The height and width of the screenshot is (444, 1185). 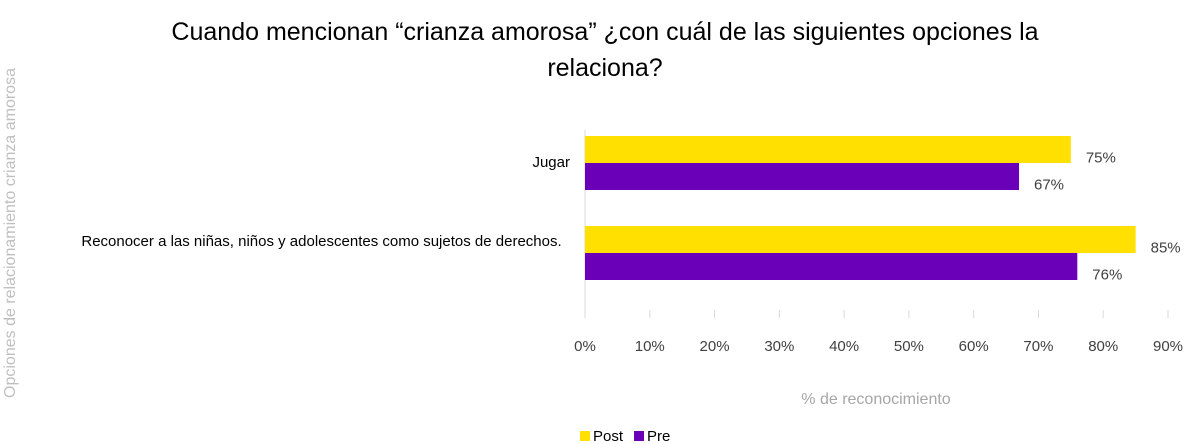 What do you see at coordinates (658, 436) in the screenshot?
I see `legend-label: Pre` at bounding box center [658, 436].